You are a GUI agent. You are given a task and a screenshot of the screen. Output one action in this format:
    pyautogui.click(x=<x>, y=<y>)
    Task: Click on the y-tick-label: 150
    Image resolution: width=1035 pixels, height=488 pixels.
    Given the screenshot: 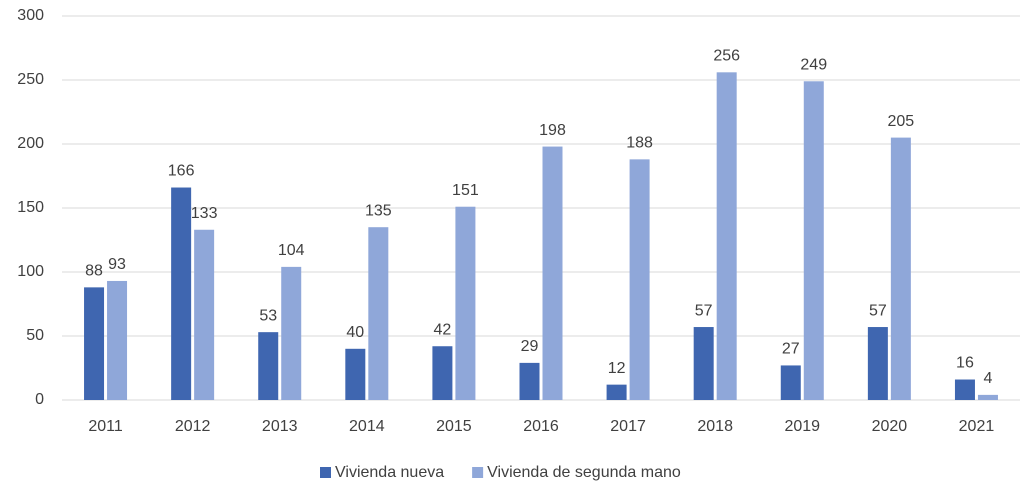 What is the action you would take?
    pyautogui.click(x=30, y=207)
    